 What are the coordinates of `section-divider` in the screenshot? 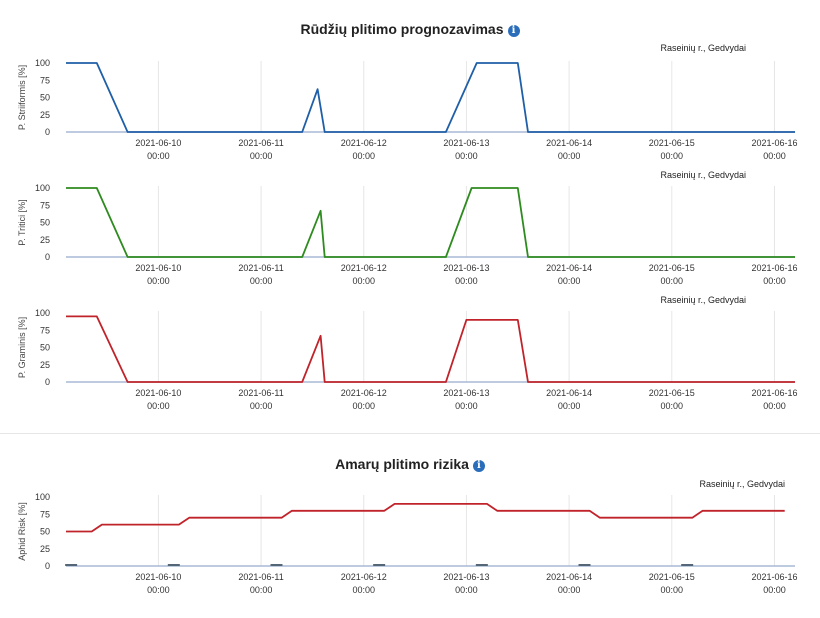 It's located at (410, 433).